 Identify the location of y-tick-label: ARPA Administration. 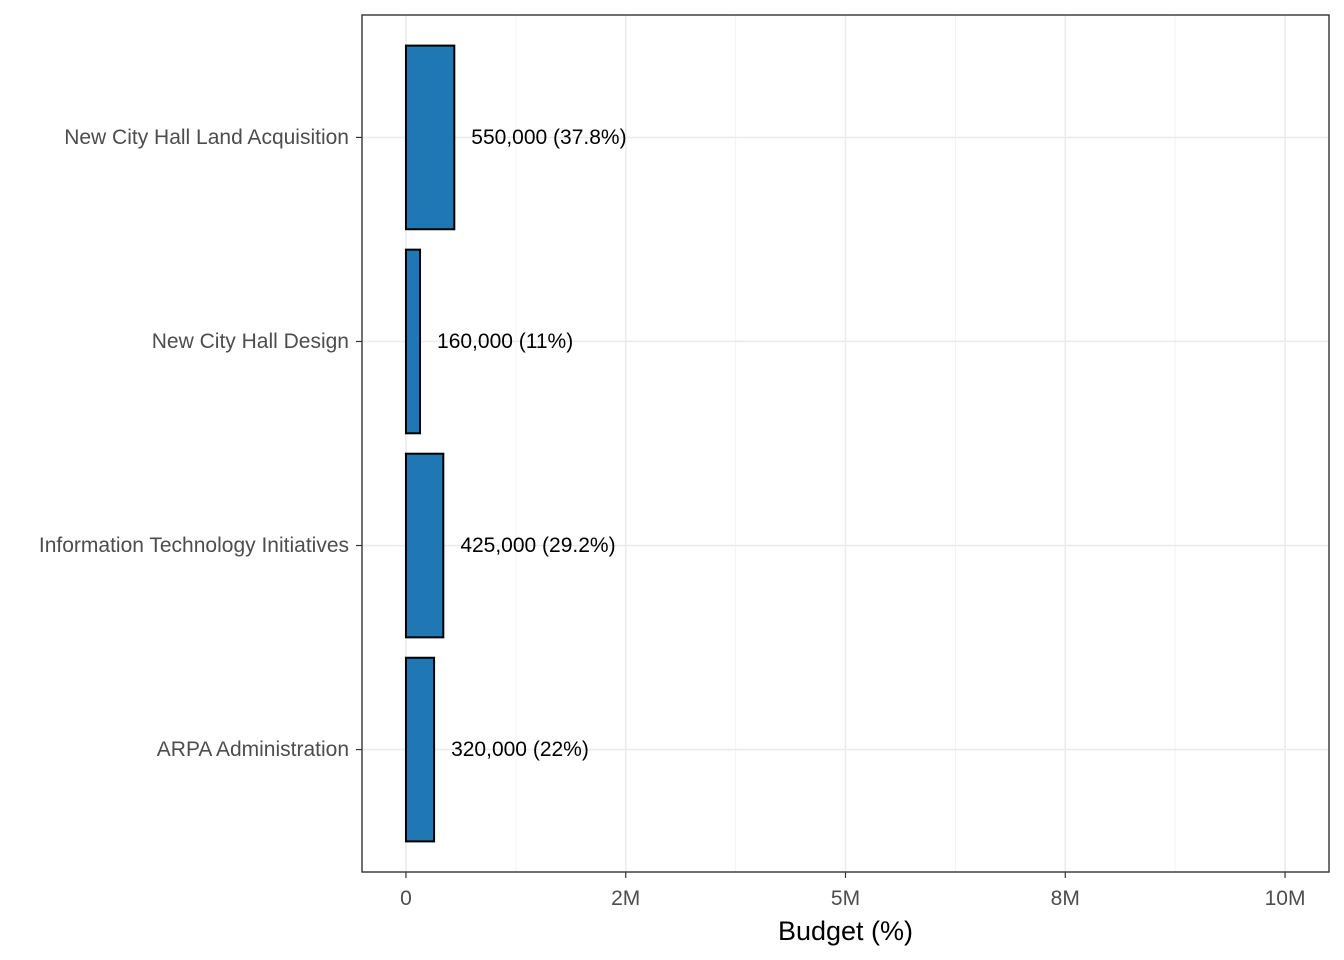
(253, 749).